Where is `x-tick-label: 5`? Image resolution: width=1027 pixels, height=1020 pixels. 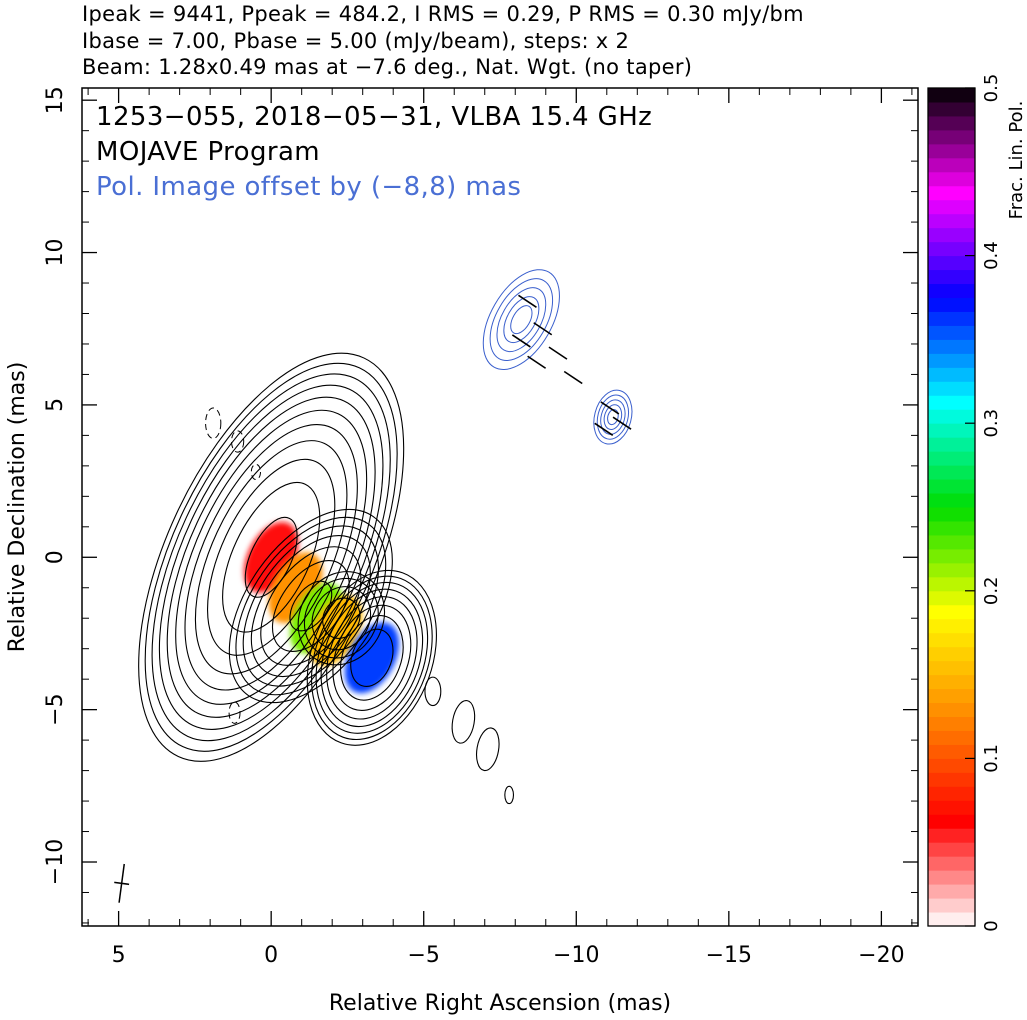
x-tick-label: 5 is located at coordinates (119, 955).